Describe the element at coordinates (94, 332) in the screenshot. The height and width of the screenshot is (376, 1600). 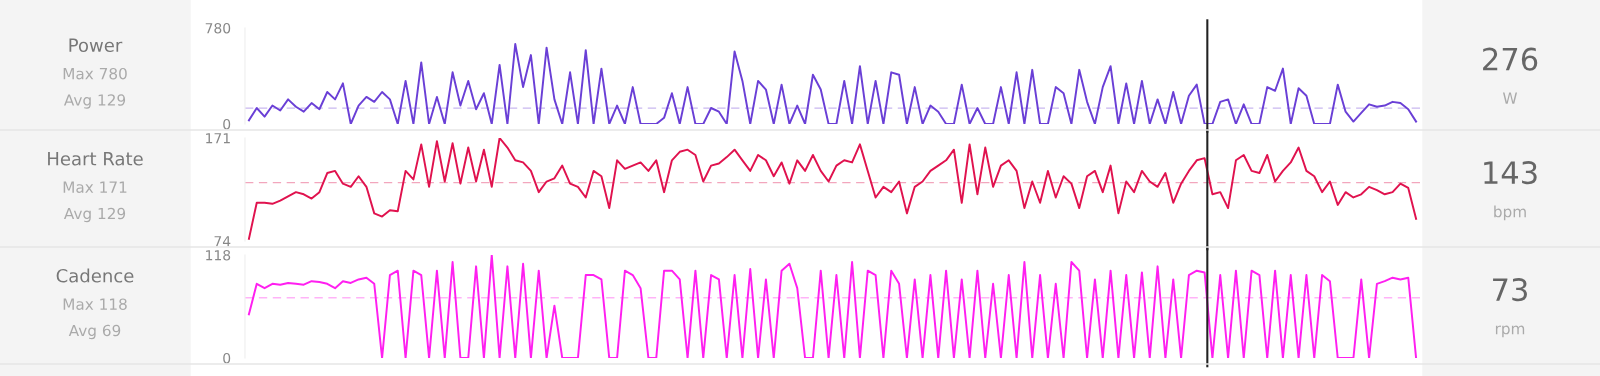
I see `text: Avg 69` at that location.